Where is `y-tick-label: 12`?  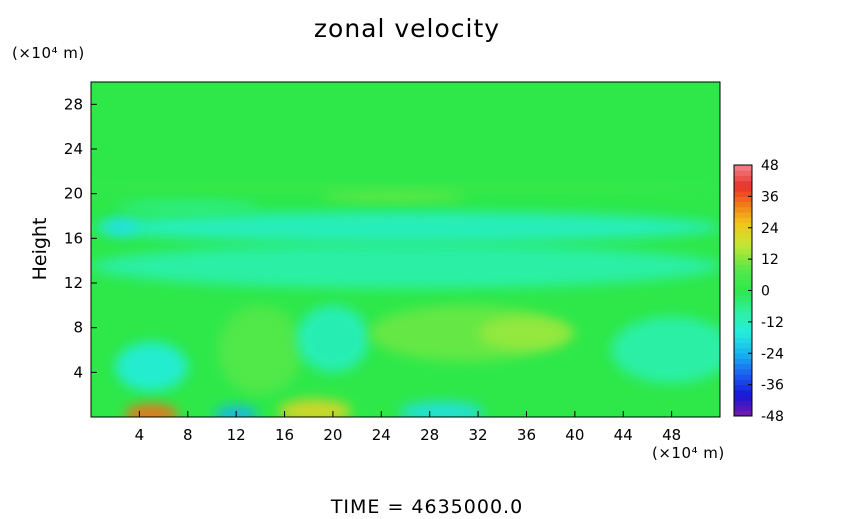
y-tick-label: 12 is located at coordinates (73, 283).